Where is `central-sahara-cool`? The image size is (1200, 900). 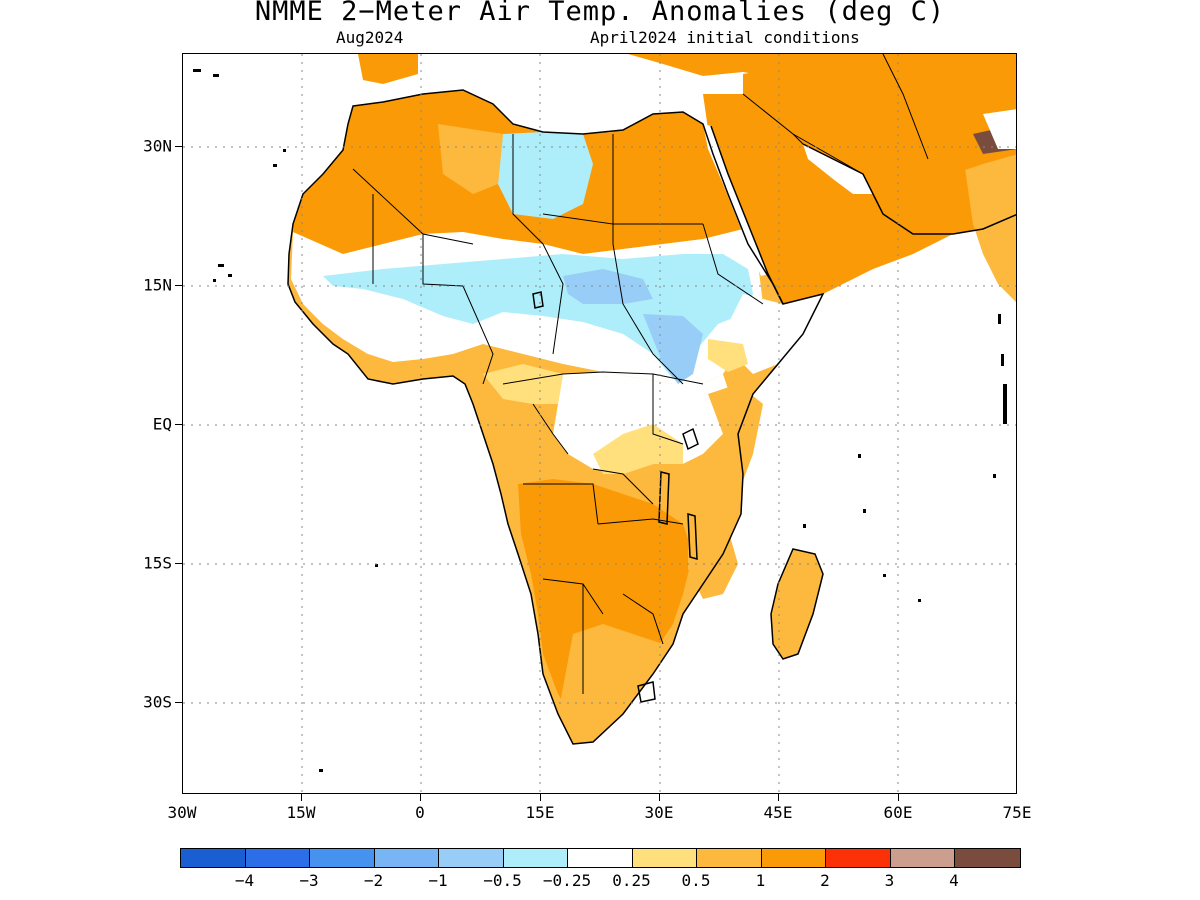
central-sahara-cool is located at coordinates (545, 175).